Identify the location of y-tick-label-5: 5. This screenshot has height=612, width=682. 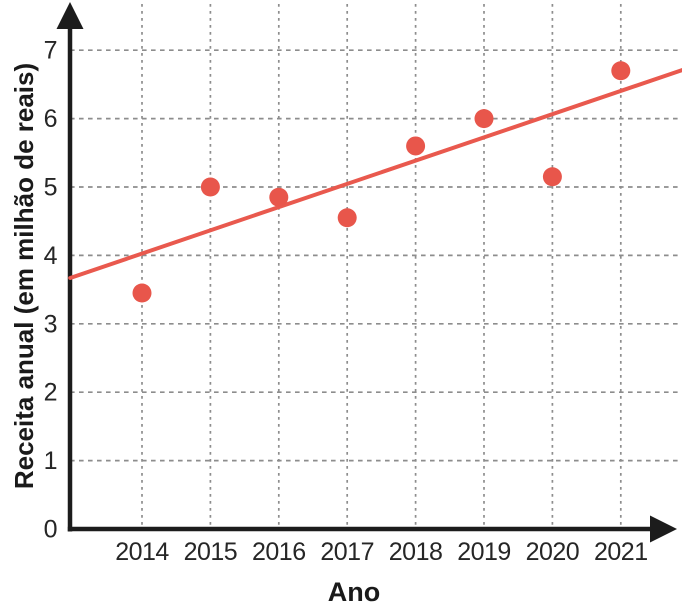
(50, 188).